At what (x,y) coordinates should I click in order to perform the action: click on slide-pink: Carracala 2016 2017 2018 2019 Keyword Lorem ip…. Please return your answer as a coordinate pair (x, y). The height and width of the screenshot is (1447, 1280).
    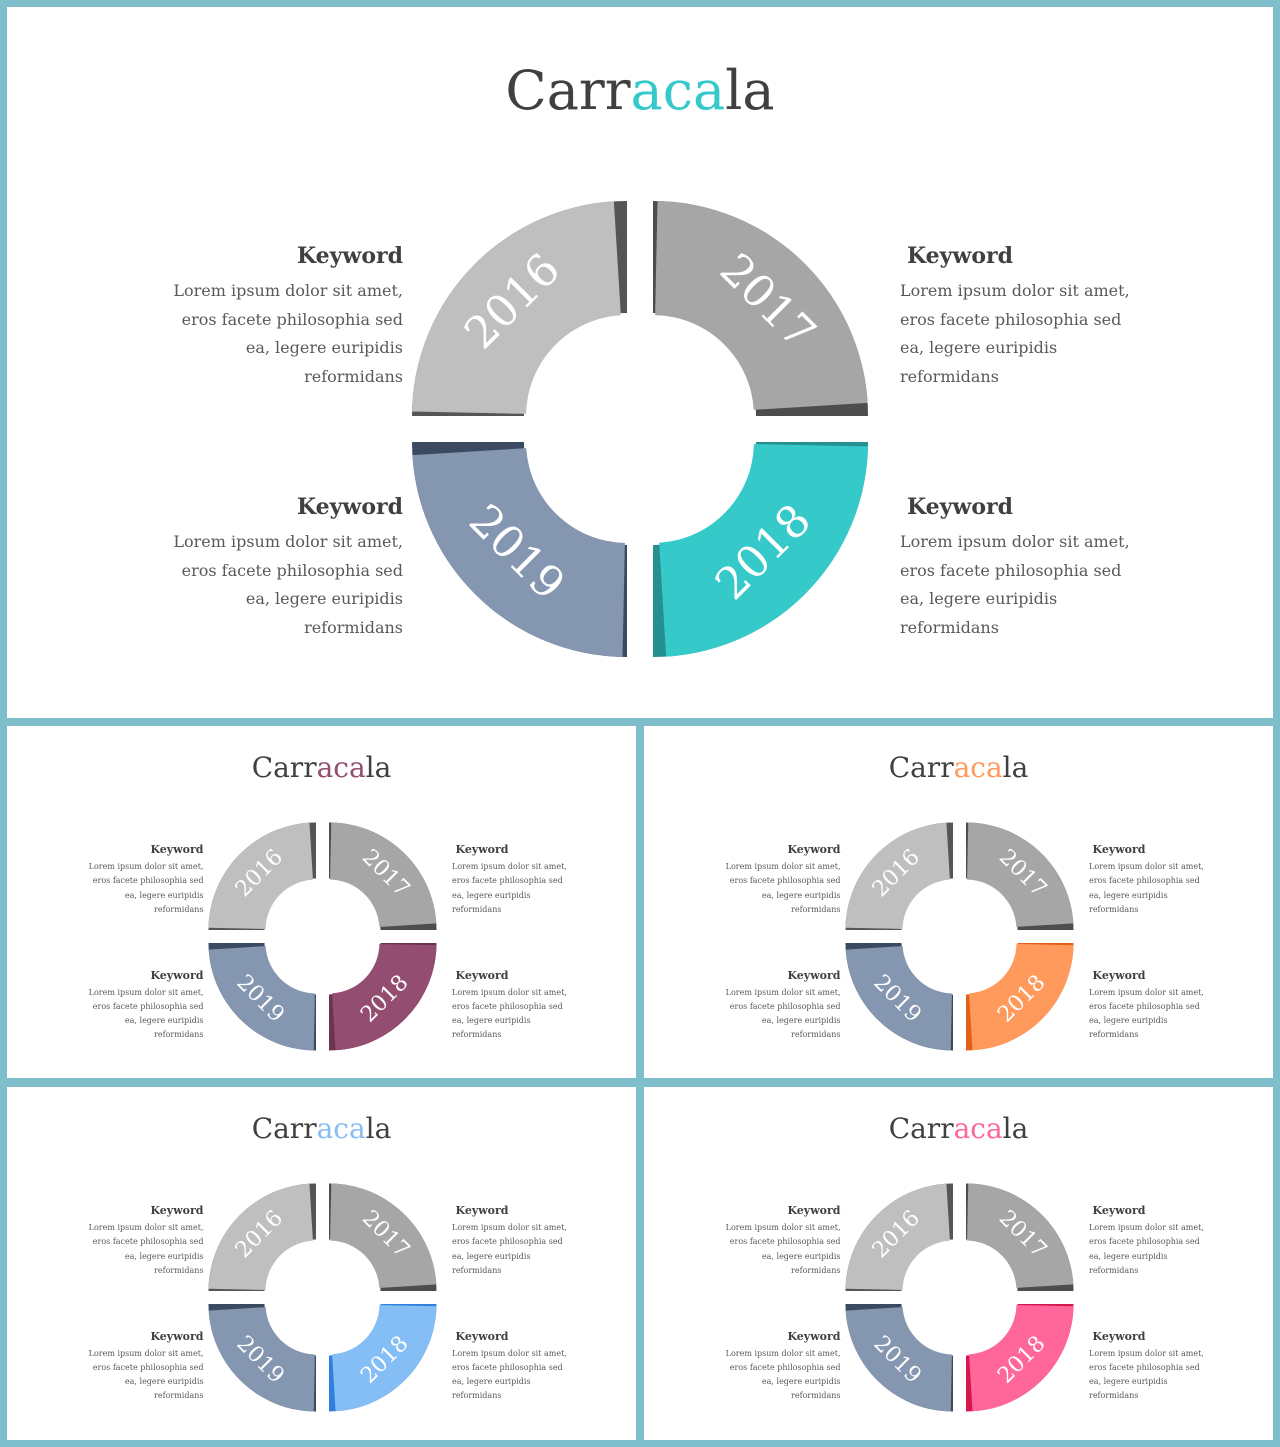
    Looking at the image, I should click on (958, 1263).